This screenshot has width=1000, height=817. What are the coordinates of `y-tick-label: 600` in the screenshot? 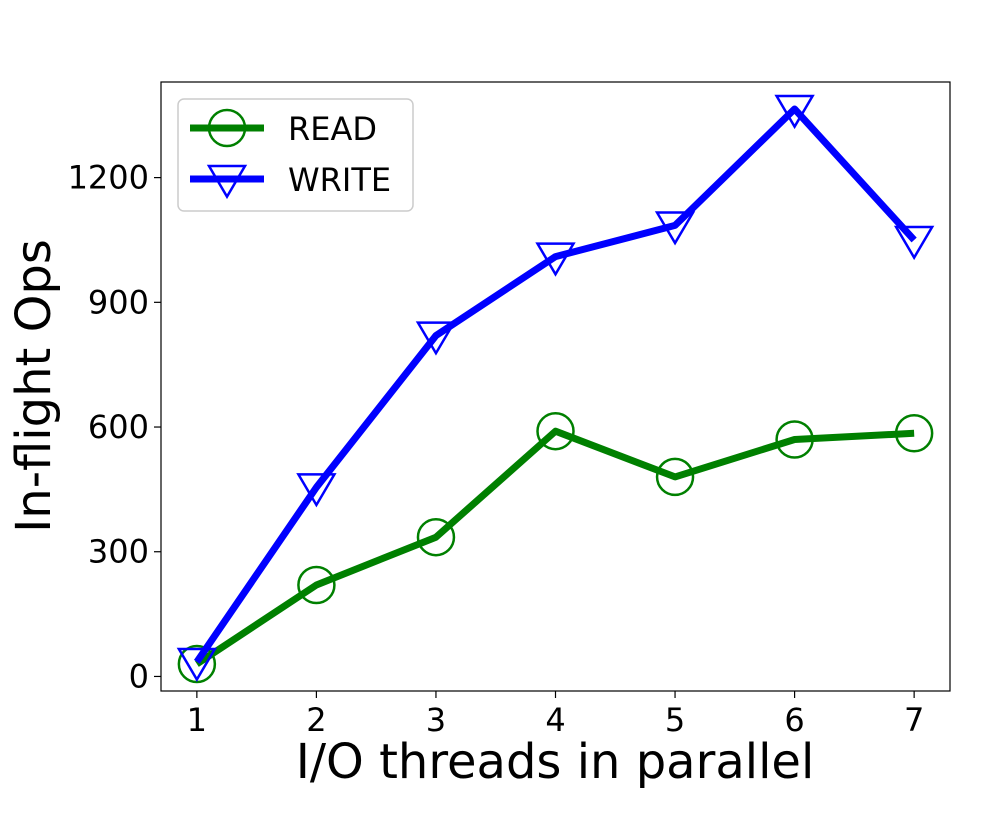 It's located at (118, 427).